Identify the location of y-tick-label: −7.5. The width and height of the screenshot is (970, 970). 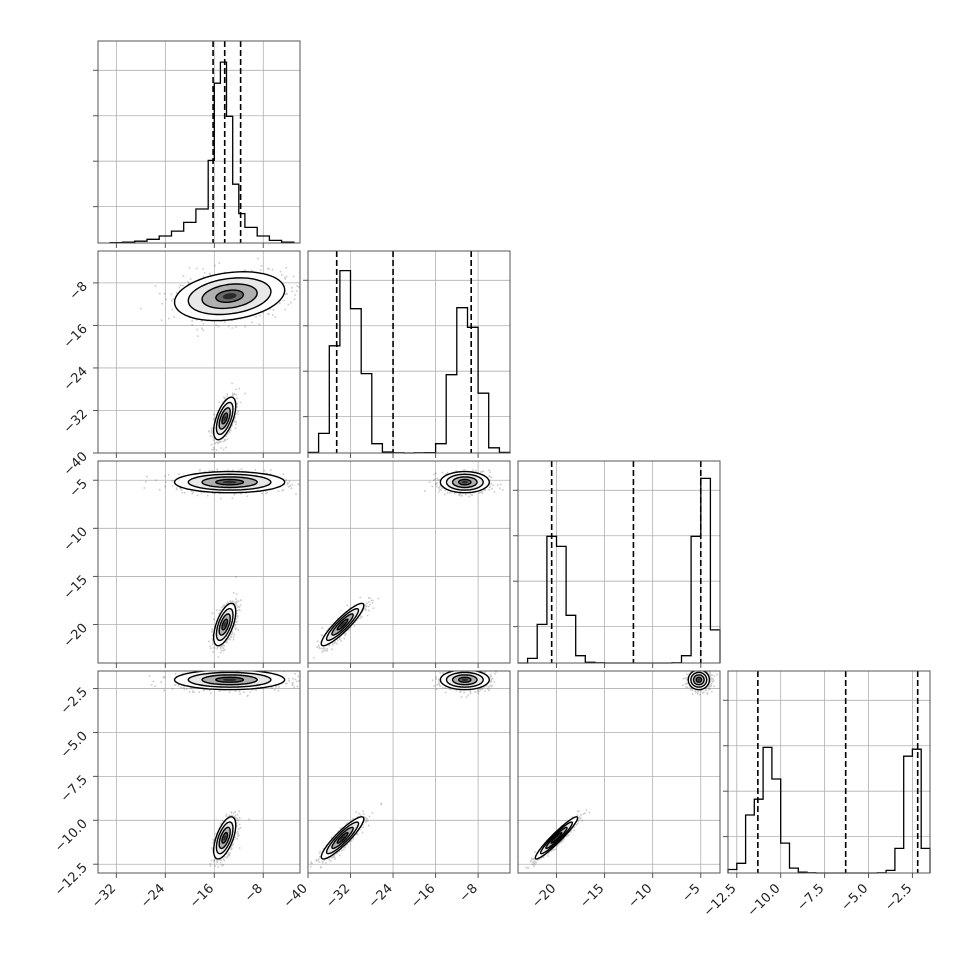
(74, 789).